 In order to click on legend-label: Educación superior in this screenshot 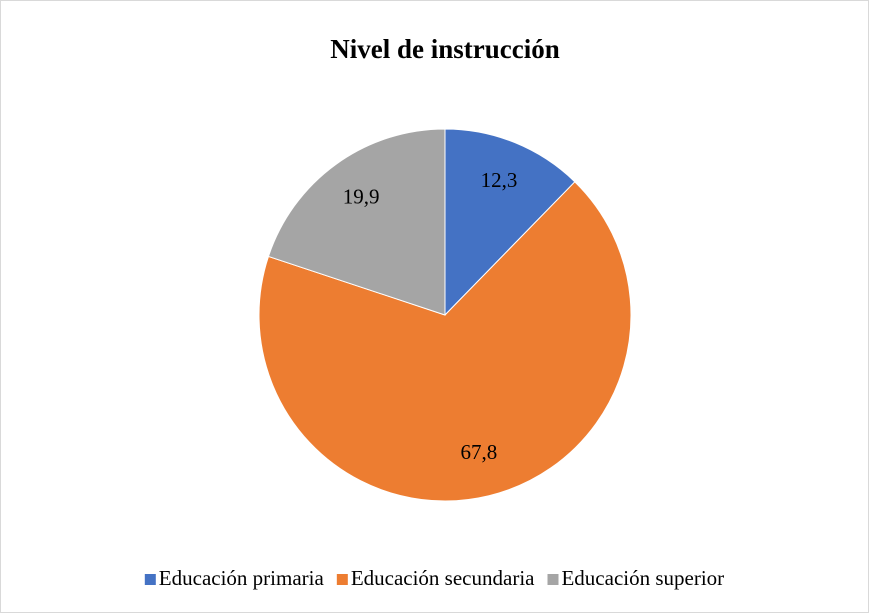, I will do `click(642, 578)`.